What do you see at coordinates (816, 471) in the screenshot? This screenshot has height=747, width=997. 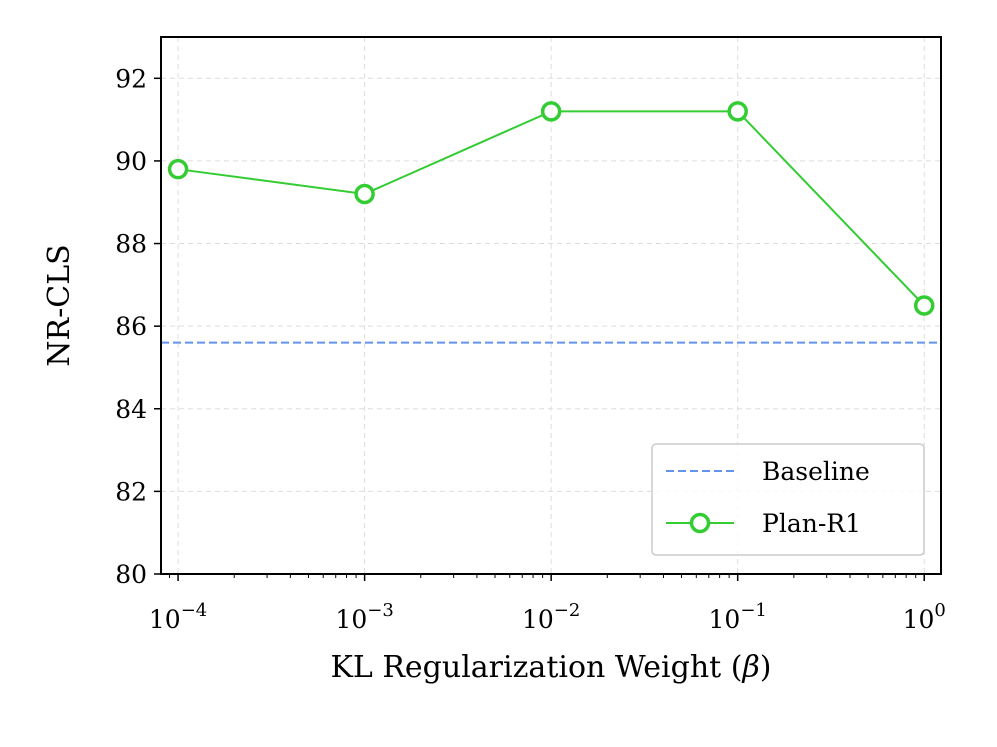 I see `legend-baseline-label: Baseline` at bounding box center [816, 471].